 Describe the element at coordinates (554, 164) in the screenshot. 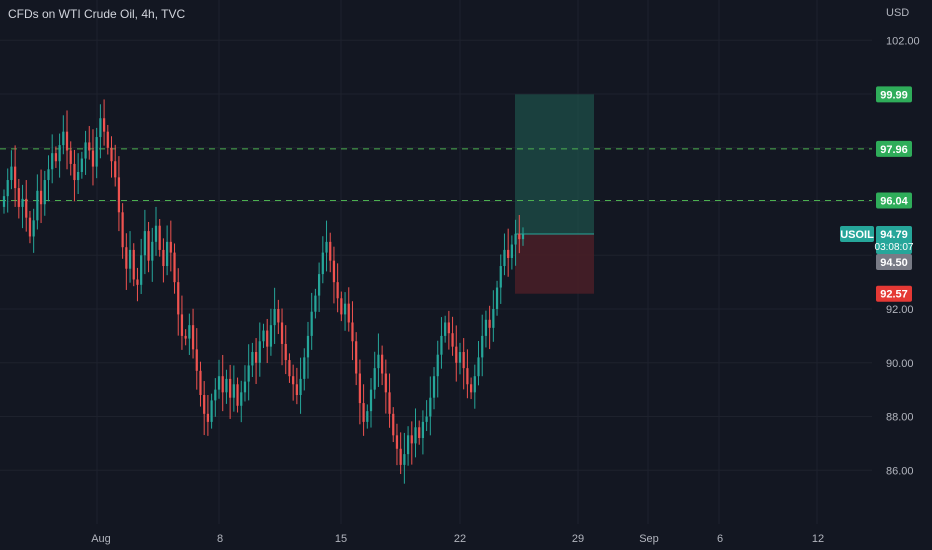

I see `profit-zone` at that location.